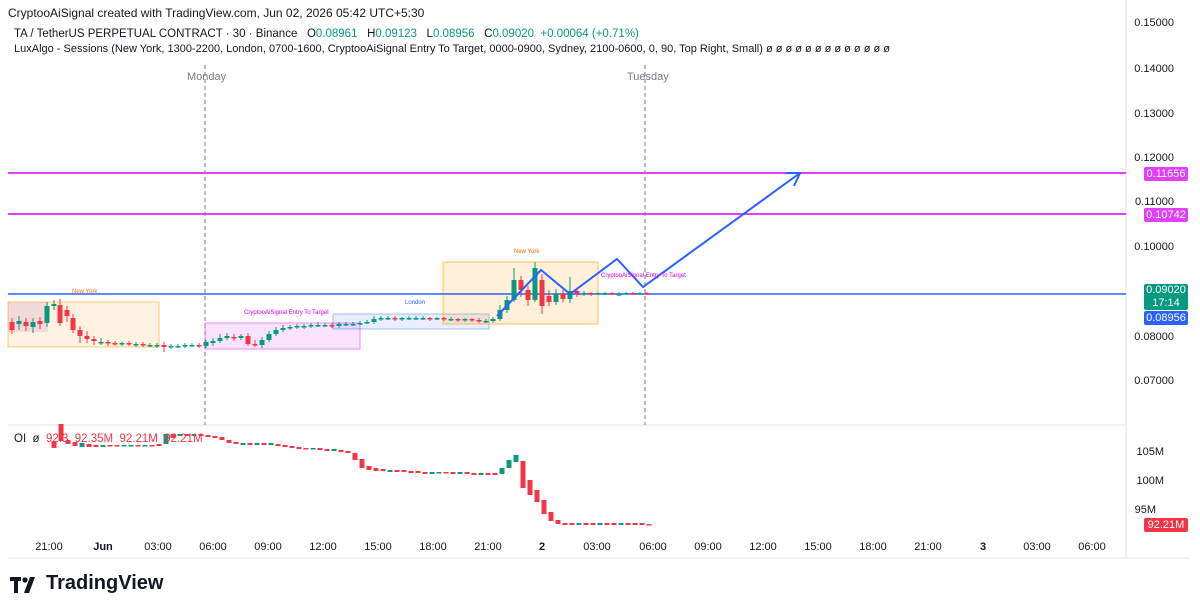 The width and height of the screenshot is (1200, 608). What do you see at coordinates (527, 252) in the screenshot?
I see `session-label-new-york-2: New York` at bounding box center [527, 252].